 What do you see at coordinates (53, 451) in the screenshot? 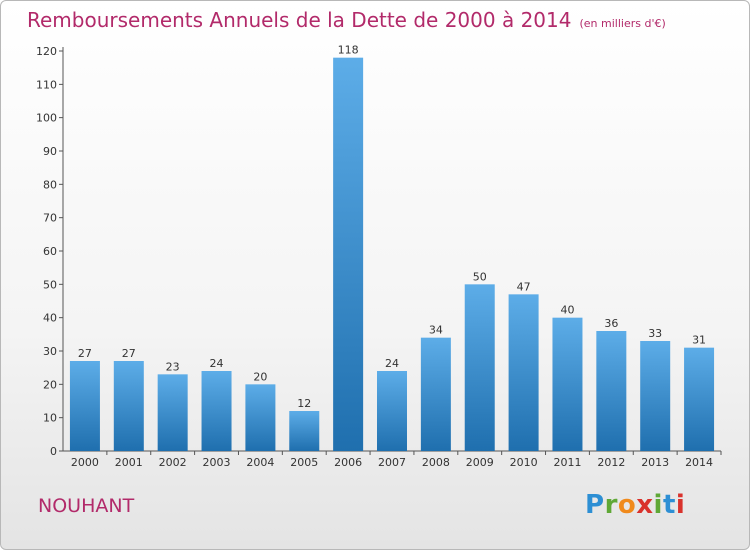
I see `y-tick-label: 0` at bounding box center [53, 451].